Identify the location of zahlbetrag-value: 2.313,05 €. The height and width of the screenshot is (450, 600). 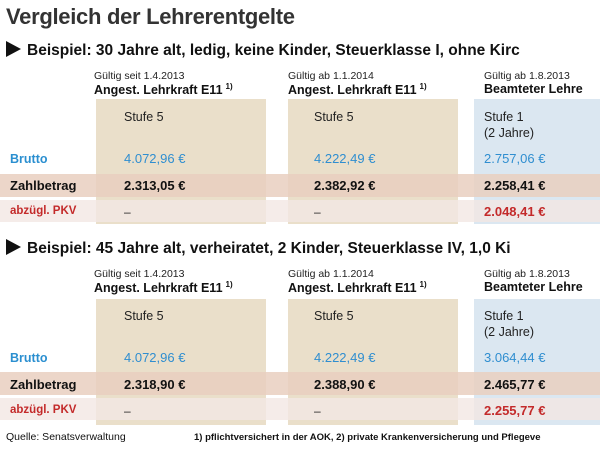
(155, 185).